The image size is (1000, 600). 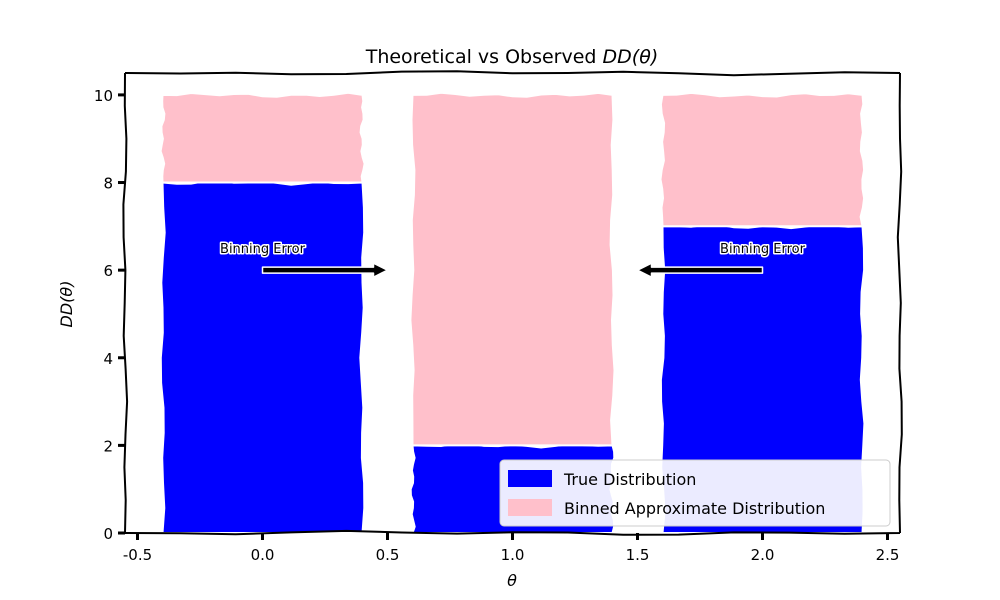 What do you see at coordinates (108, 446) in the screenshot?
I see `y-tick-label: 2` at bounding box center [108, 446].